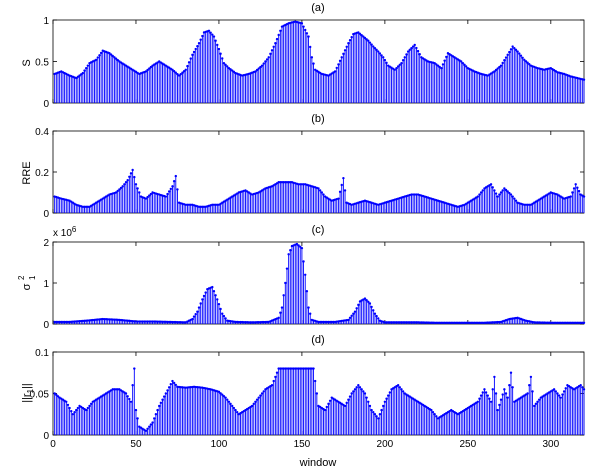 Image resolution: width=608 pixels, height=470 pixels. I want to click on stem-series, so click(319, 401).